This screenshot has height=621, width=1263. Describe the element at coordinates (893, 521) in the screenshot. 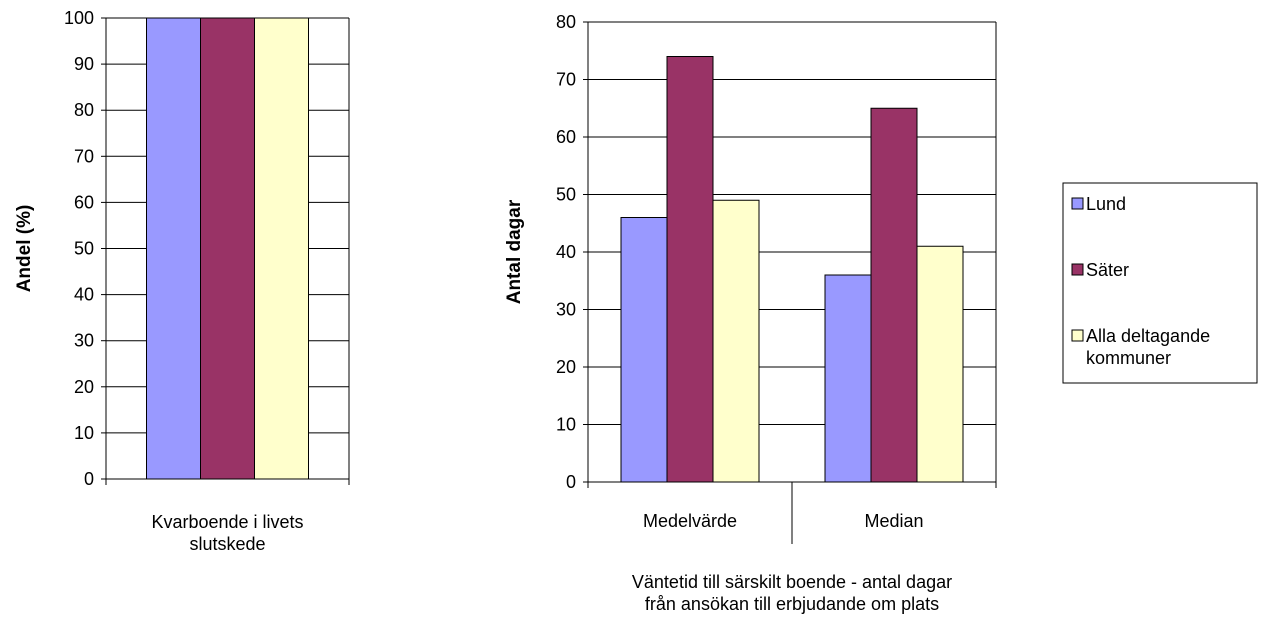

I see `x-category-label: Median` at that location.